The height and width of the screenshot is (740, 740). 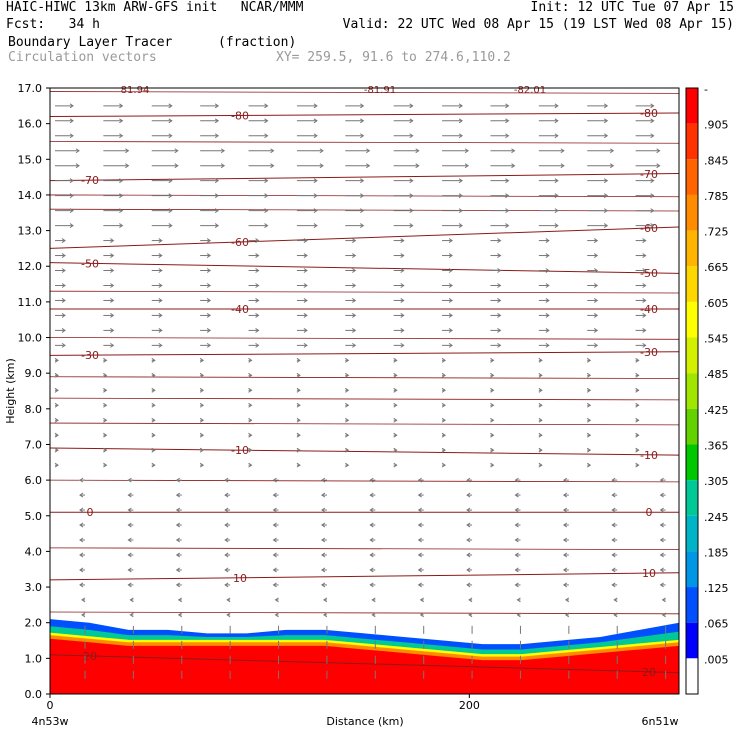 What do you see at coordinates (90, 656) in the screenshot?
I see `contour-label: 20` at bounding box center [90, 656].